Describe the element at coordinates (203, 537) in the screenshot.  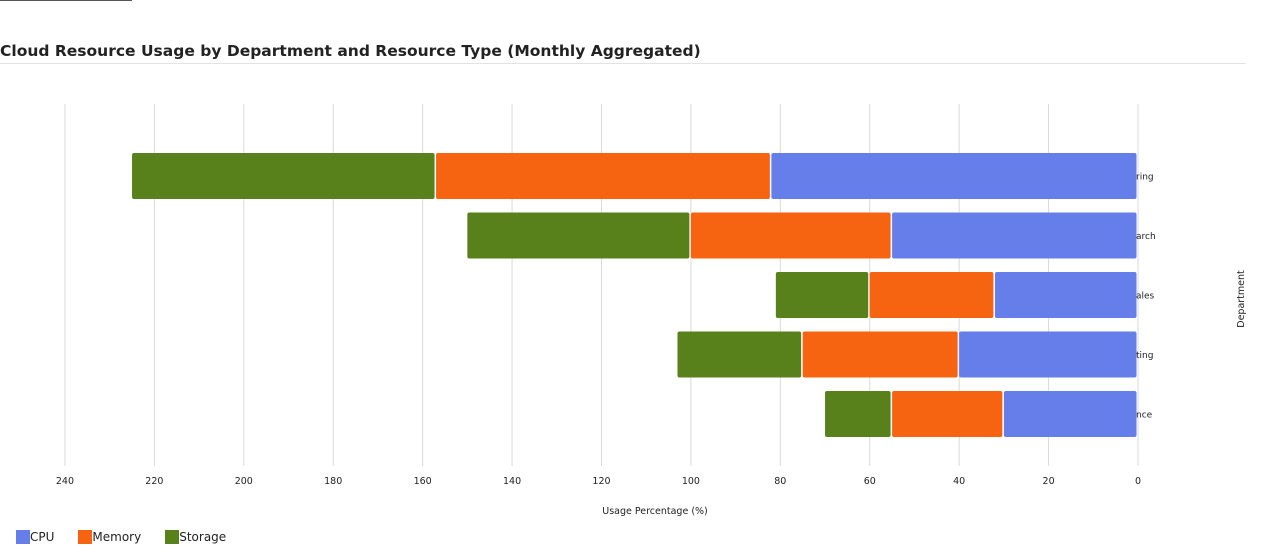
I see `legend-label: Storage` at that location.